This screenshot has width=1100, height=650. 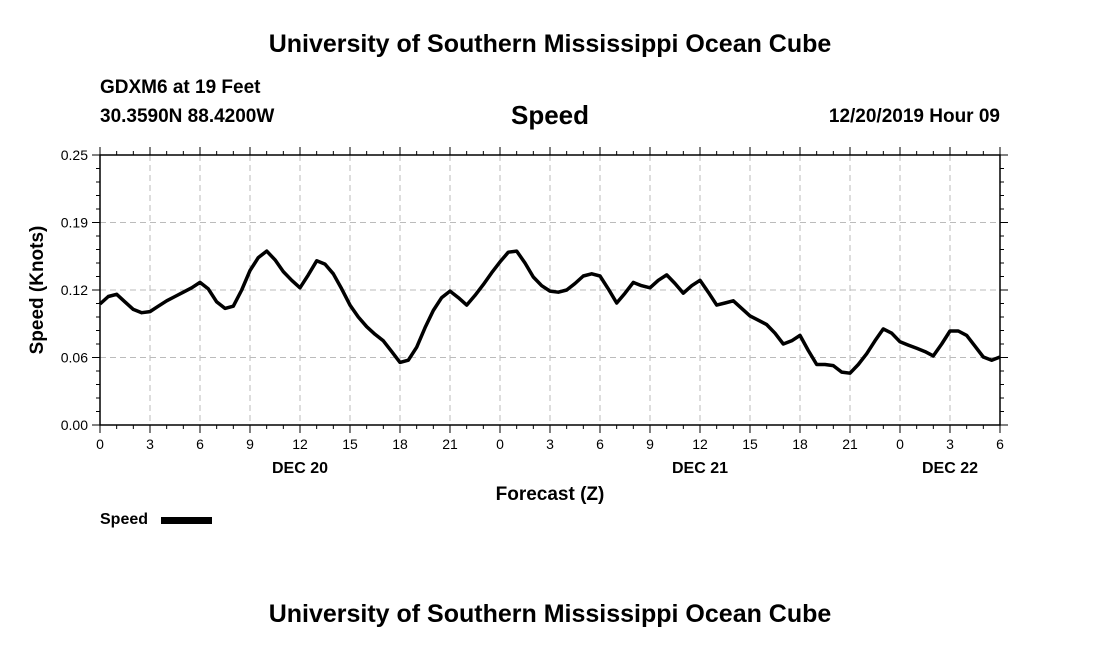 I want to click on date-label: DEC 22, so click(x=950, y=468).